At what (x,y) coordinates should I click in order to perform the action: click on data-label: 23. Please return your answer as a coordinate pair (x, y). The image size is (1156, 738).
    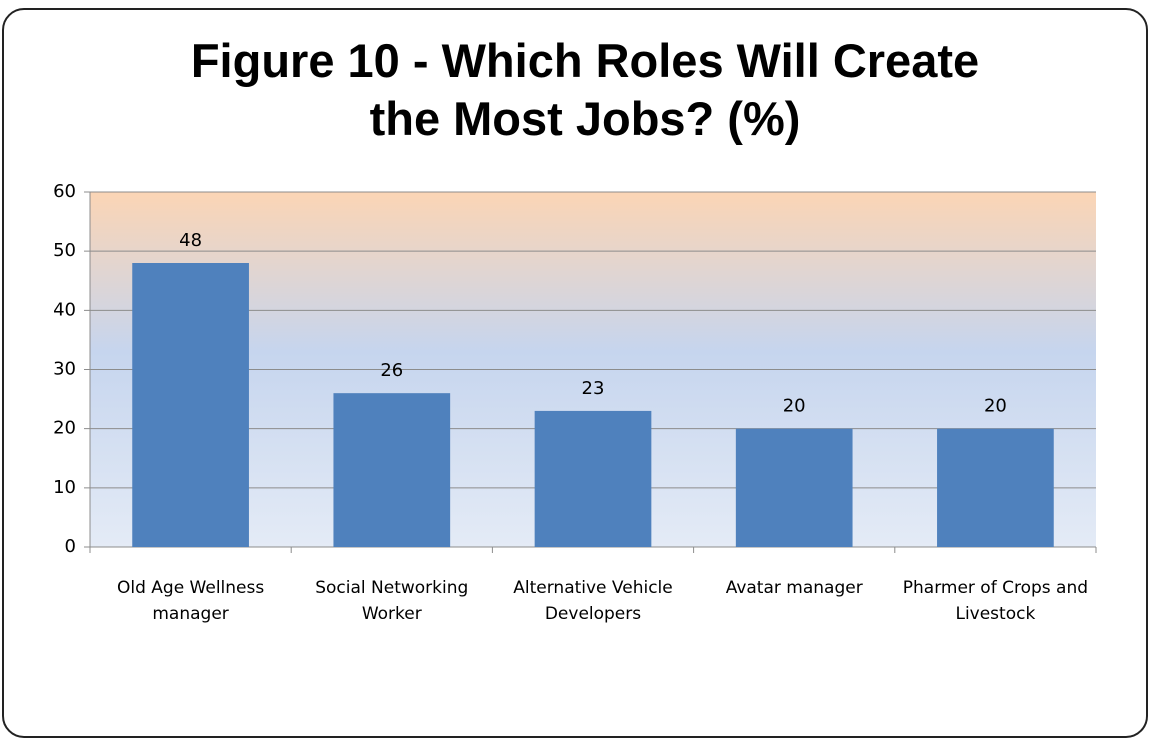
    Looking at the image, I should click on (593, 388).